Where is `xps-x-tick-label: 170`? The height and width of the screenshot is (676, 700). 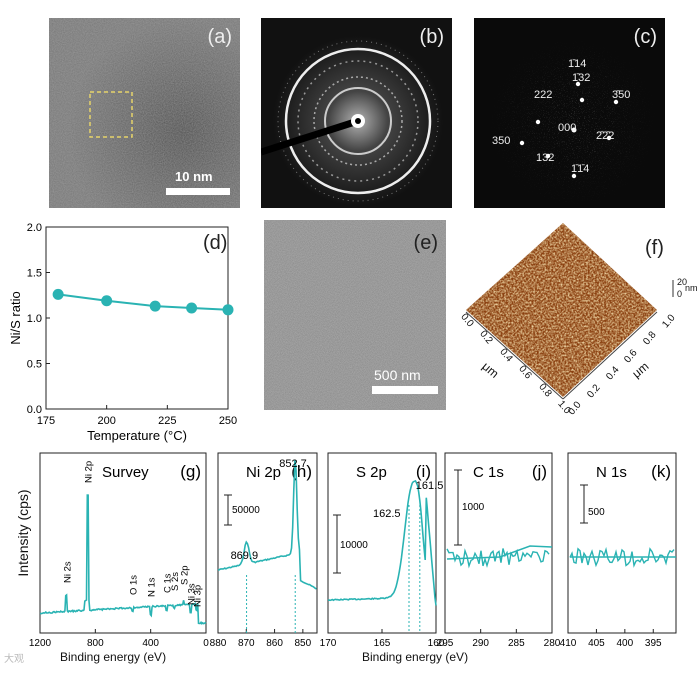
xps-x-tick-label: 170 is located at coordinates (328, 643).